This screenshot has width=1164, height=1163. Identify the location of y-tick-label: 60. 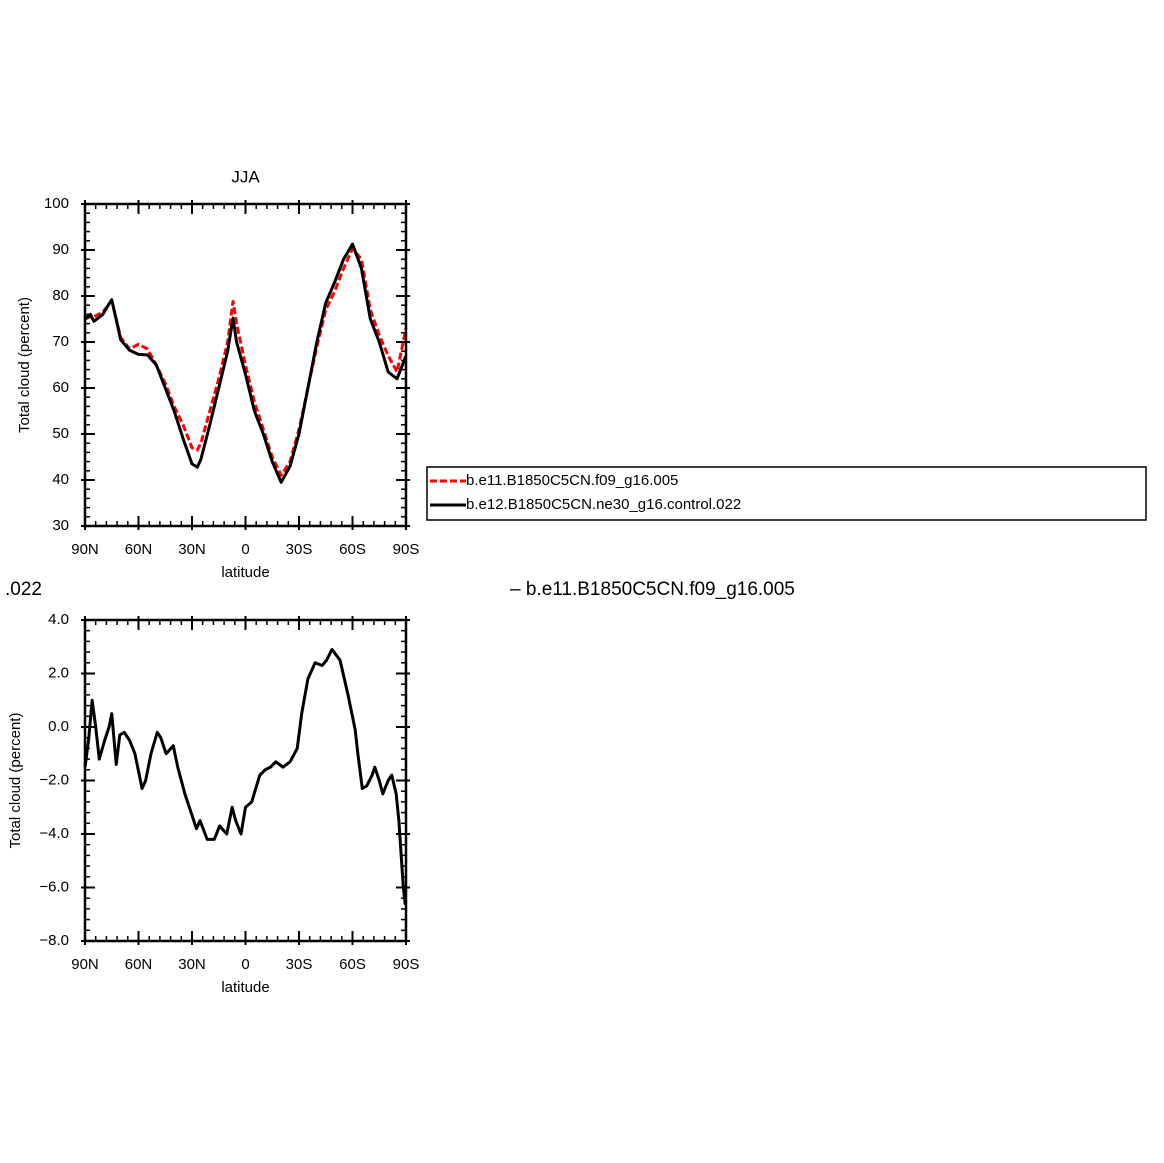
(60, 387).